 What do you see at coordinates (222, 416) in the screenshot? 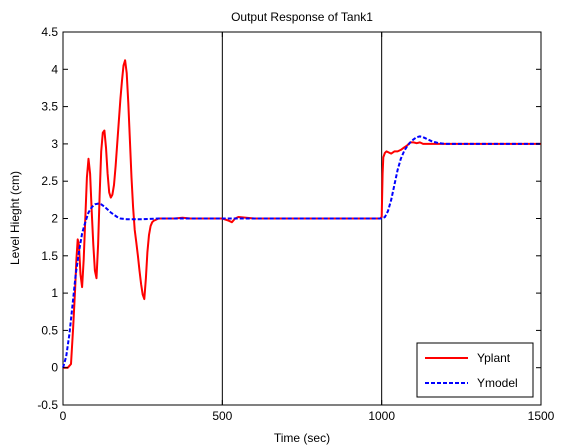
I see `x-tick-label: 500` at bounding box center [222, 416].